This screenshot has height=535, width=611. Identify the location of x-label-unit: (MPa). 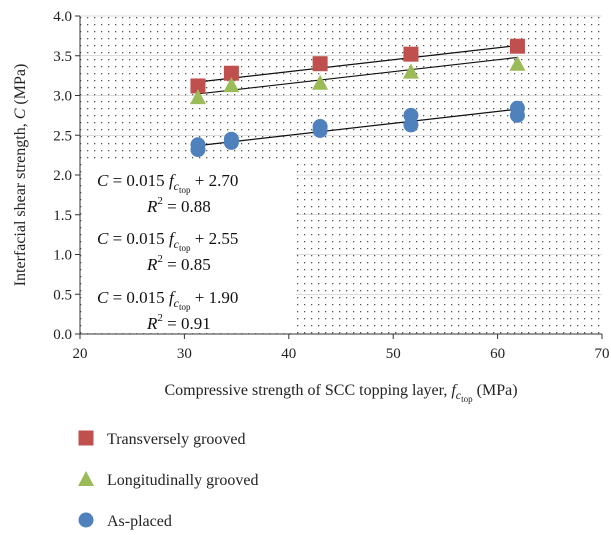
(495, 390).